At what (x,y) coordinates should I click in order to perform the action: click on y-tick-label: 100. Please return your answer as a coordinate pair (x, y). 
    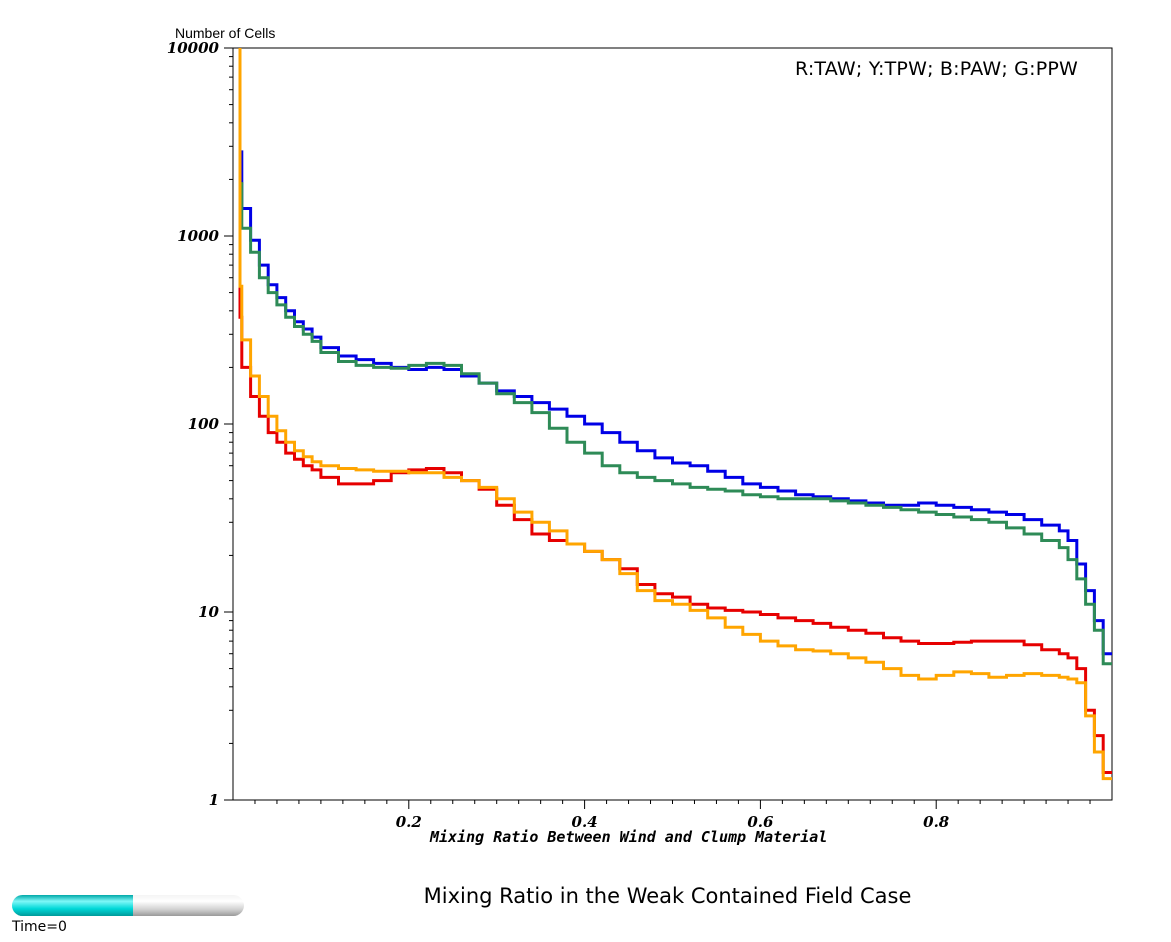
    Looking at the image, I should click on (204, 424).